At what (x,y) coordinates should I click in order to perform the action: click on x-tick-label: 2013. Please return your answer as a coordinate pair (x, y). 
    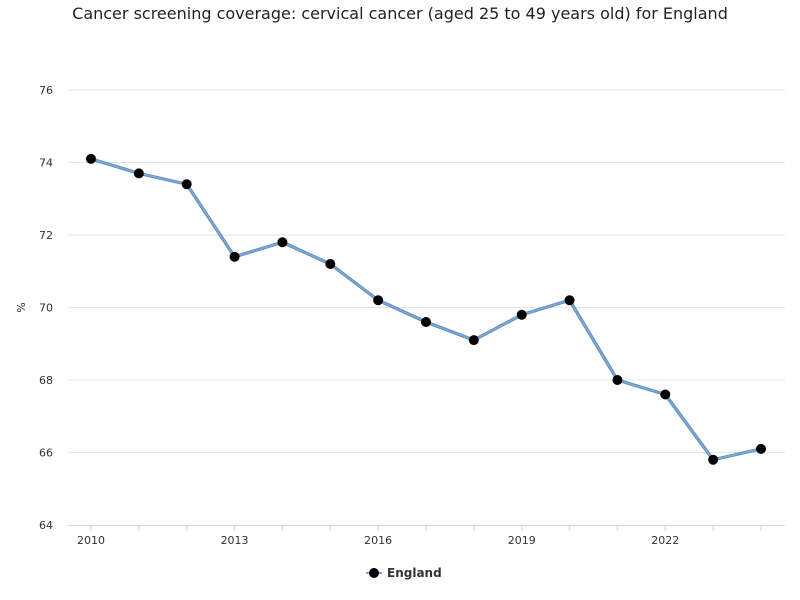
    Looking at the image, I should click on (235, 540).